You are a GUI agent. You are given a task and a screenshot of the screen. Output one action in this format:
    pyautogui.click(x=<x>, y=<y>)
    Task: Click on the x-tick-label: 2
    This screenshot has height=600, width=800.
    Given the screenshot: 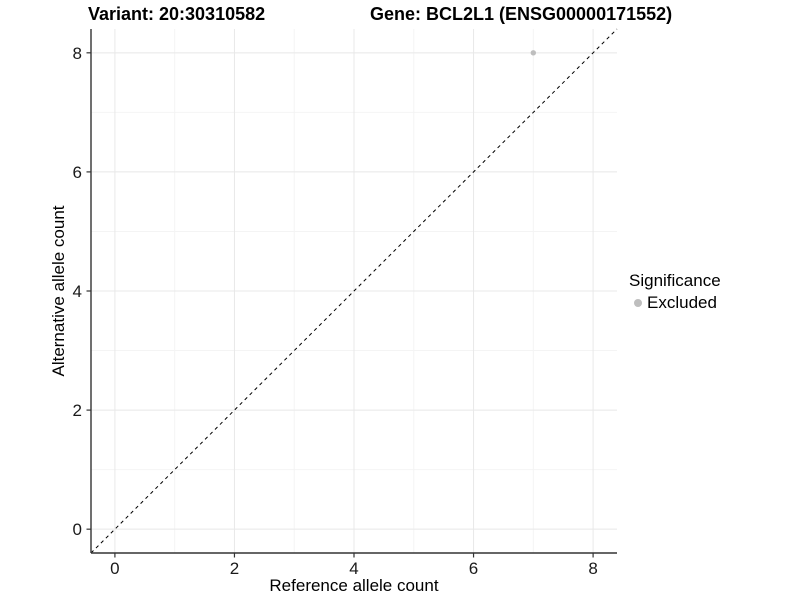 What is the action you would take?
    pyautogui.click(x=234, y=568)
    